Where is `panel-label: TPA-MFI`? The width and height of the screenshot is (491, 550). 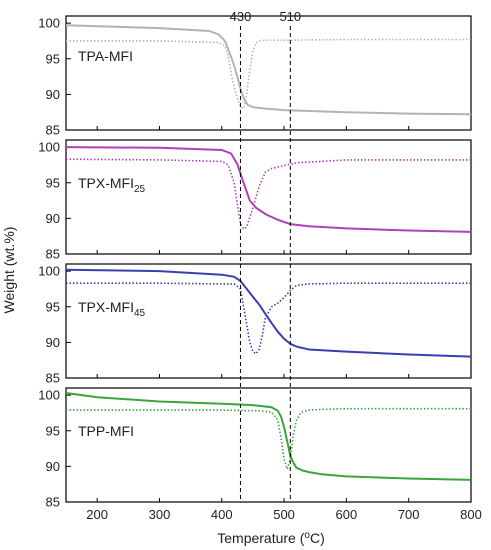 panel-label: TPA-MFI is located at coordinates (105, 56).